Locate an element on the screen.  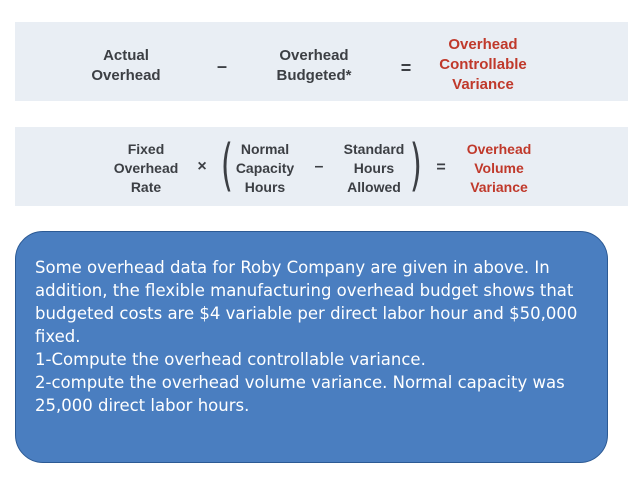
fixed-overhead-rate-line-2: Overhead is located at coordinates (146, 168).